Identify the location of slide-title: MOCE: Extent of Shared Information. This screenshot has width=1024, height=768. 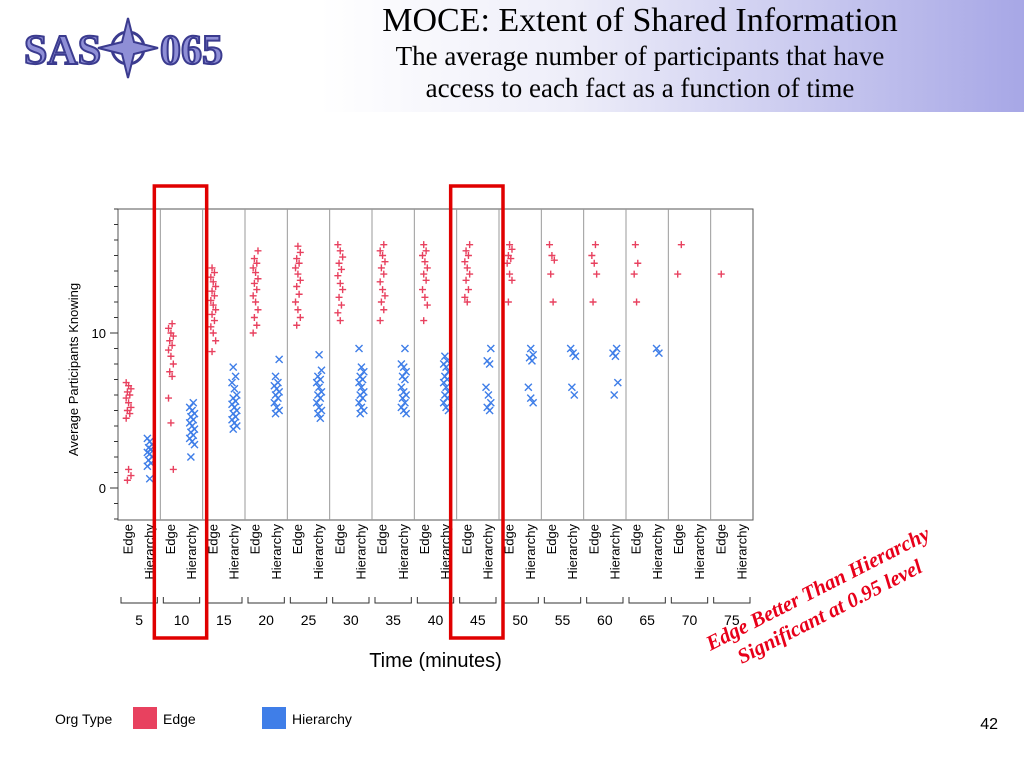
(640, 20).